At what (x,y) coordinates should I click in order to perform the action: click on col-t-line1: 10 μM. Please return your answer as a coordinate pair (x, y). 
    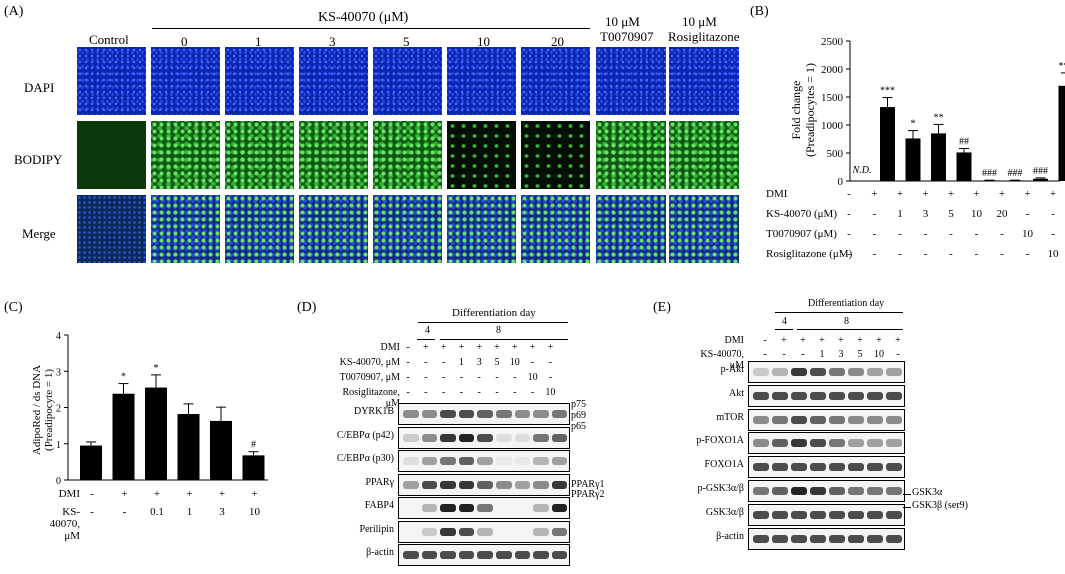
    Looking at the image, I should click on (622, 21).